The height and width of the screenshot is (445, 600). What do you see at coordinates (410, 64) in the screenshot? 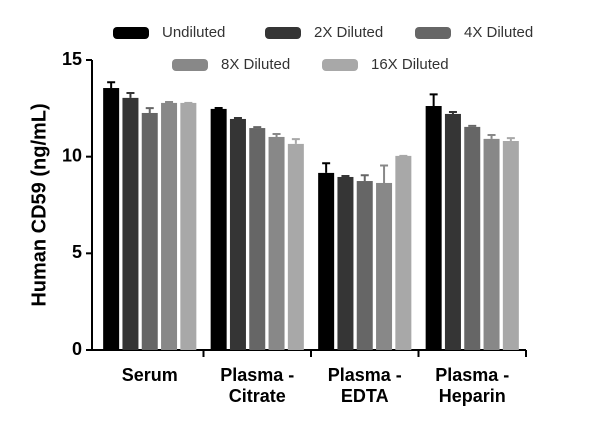
I see `legend-label: 16X Diluted` at bounding box center [410, 64].